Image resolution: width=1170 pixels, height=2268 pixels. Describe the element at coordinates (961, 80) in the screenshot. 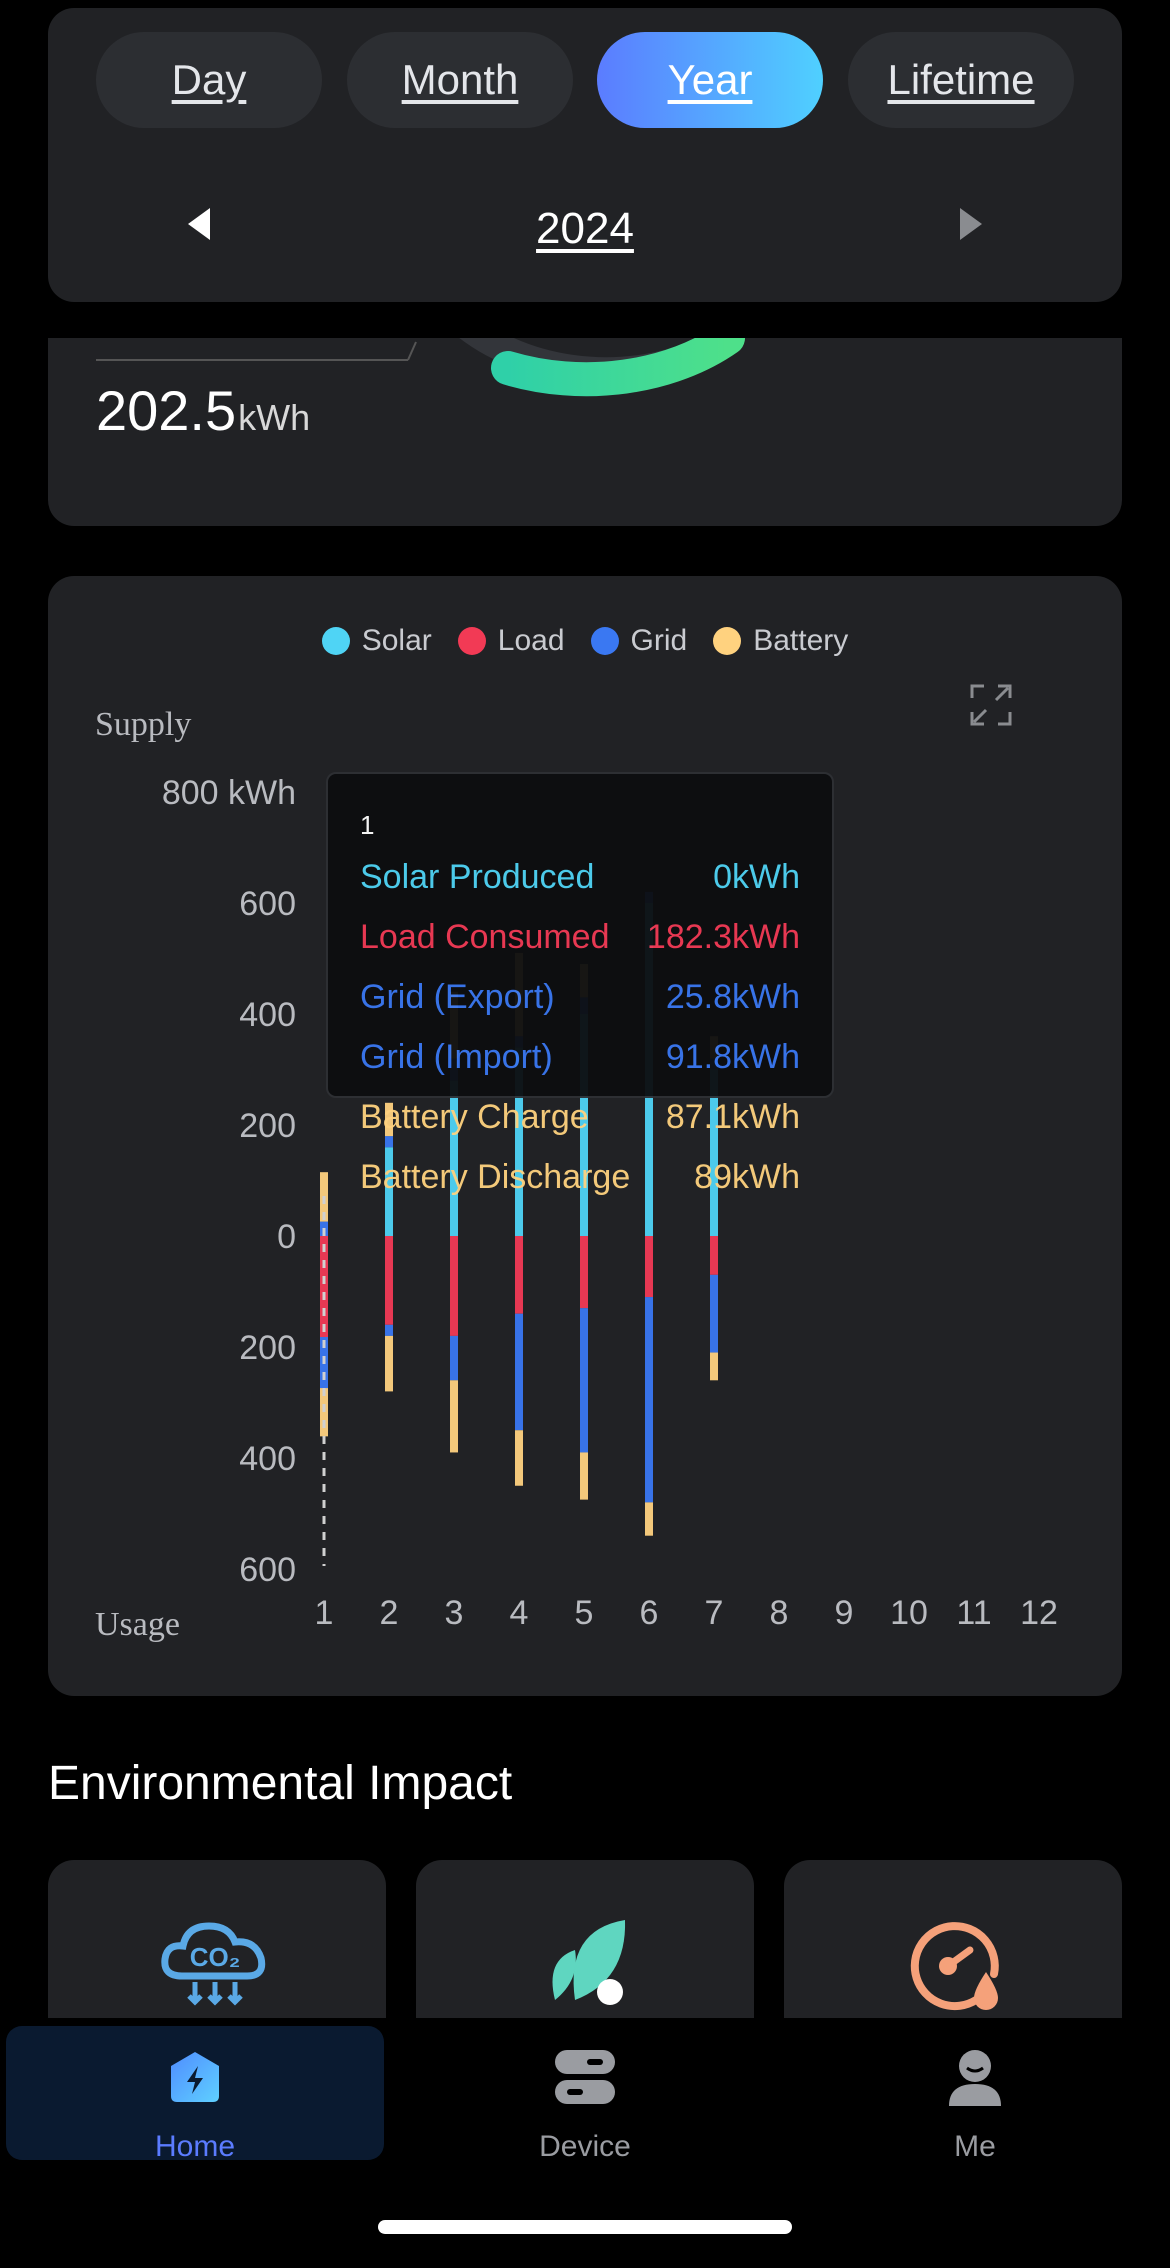

I see `tab-lifetime: Lifetime` at that location.